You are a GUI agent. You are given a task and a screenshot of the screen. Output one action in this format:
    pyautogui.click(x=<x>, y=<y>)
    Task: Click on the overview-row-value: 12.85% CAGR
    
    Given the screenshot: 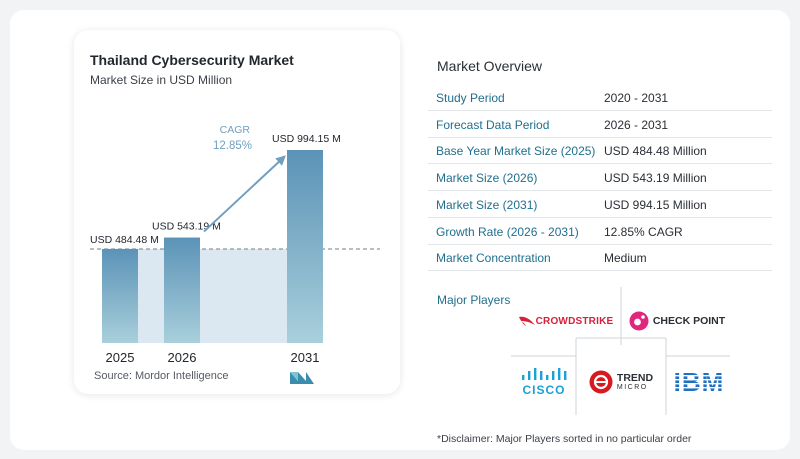 What is the action you would take?
    pyautogui.click(x=643, y=231)
    